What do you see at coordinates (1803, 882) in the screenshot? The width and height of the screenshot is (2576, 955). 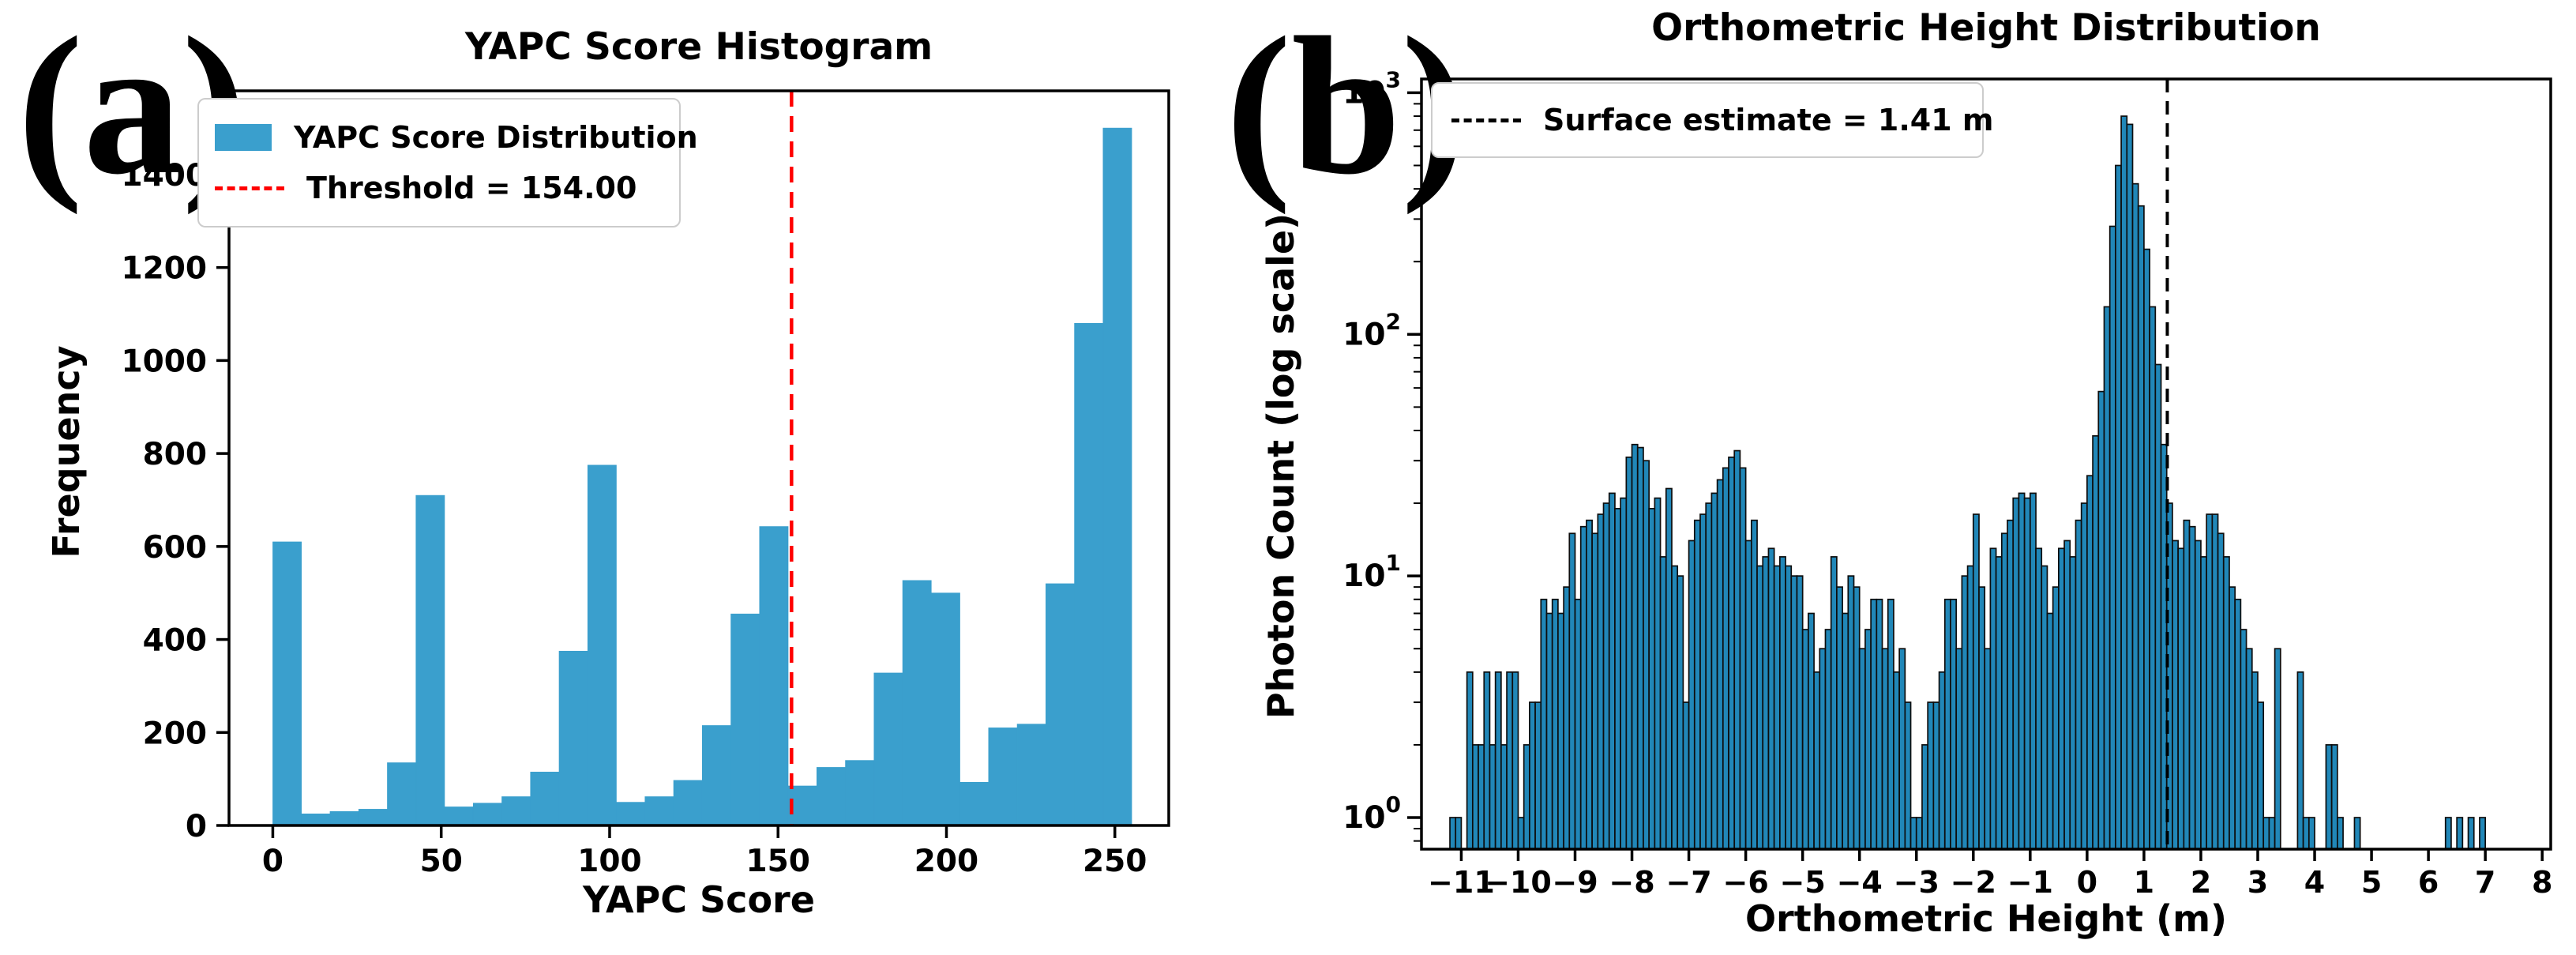 I see `x-tick-label: −5` at bounding box center [1803, 882].